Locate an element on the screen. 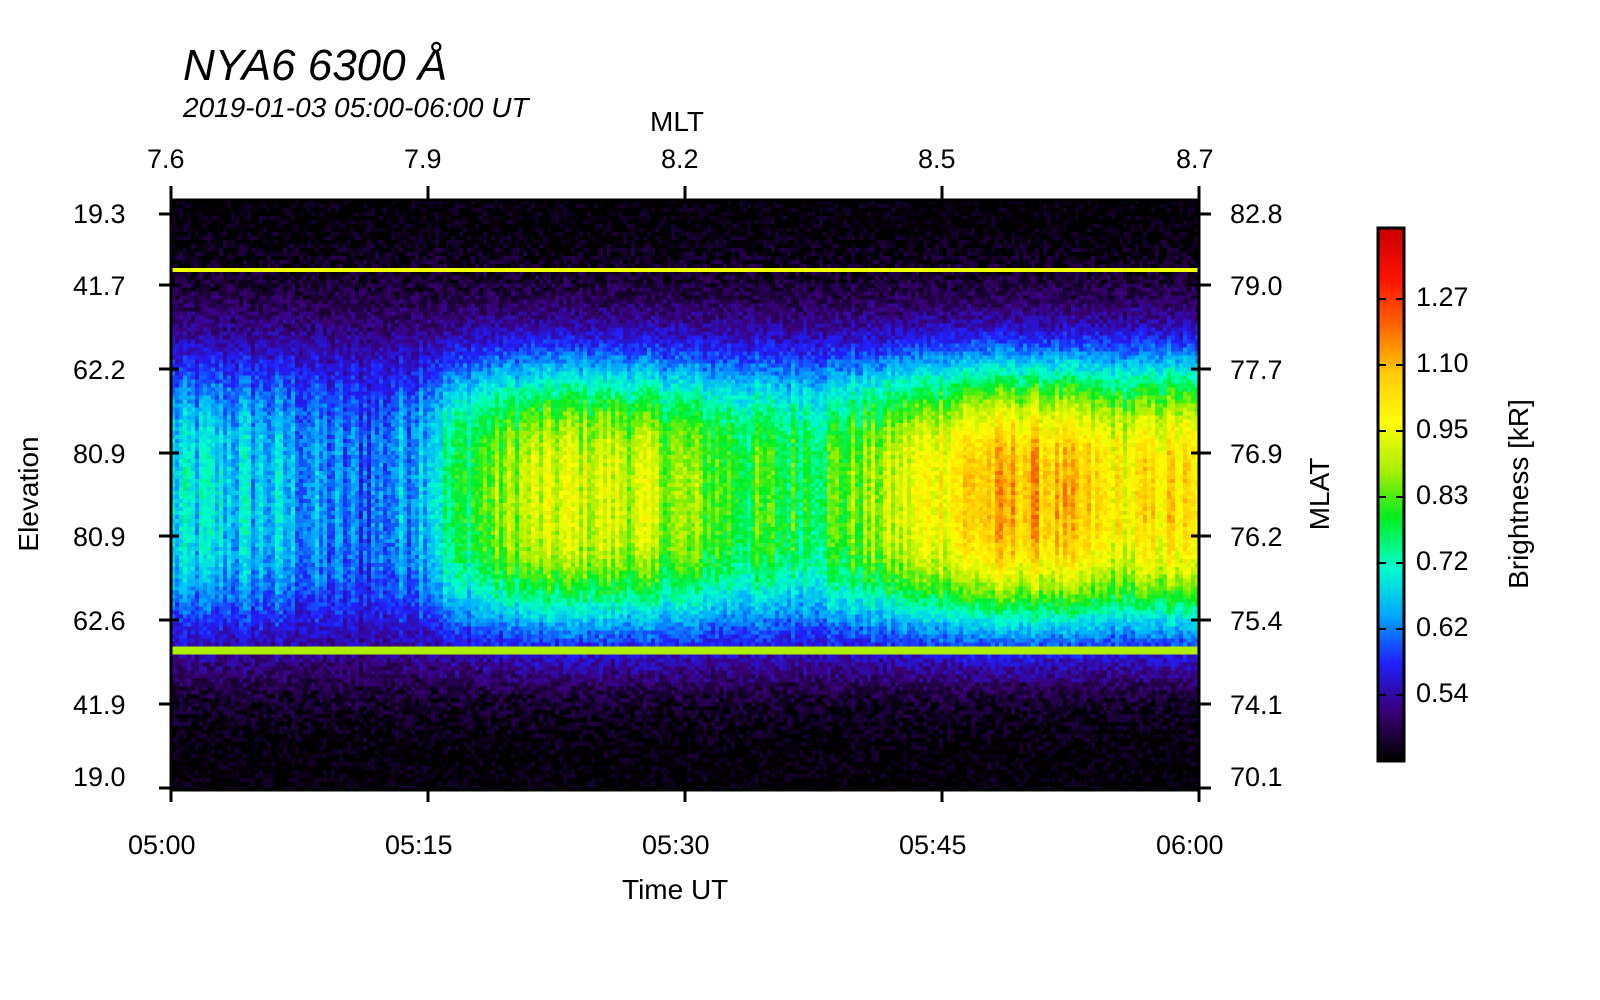 The height and width of the screenshot is (1000, 1600). chart-subtitle: 2019-01-03 05:00-06:00 UT is located at coordinates (356, 107).